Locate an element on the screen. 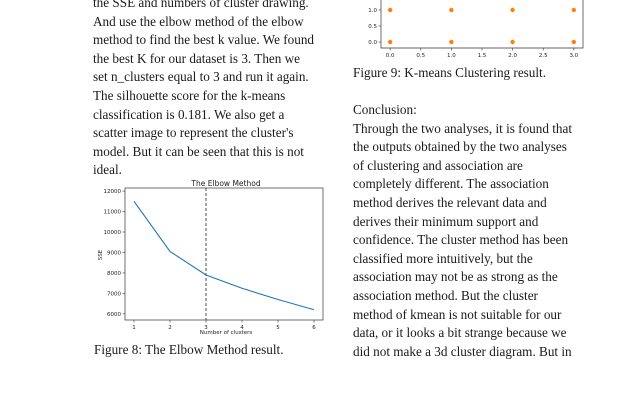 This screenshot has height=405, width=634. text-line: completely different. The association is located at coordinates (451, 184).